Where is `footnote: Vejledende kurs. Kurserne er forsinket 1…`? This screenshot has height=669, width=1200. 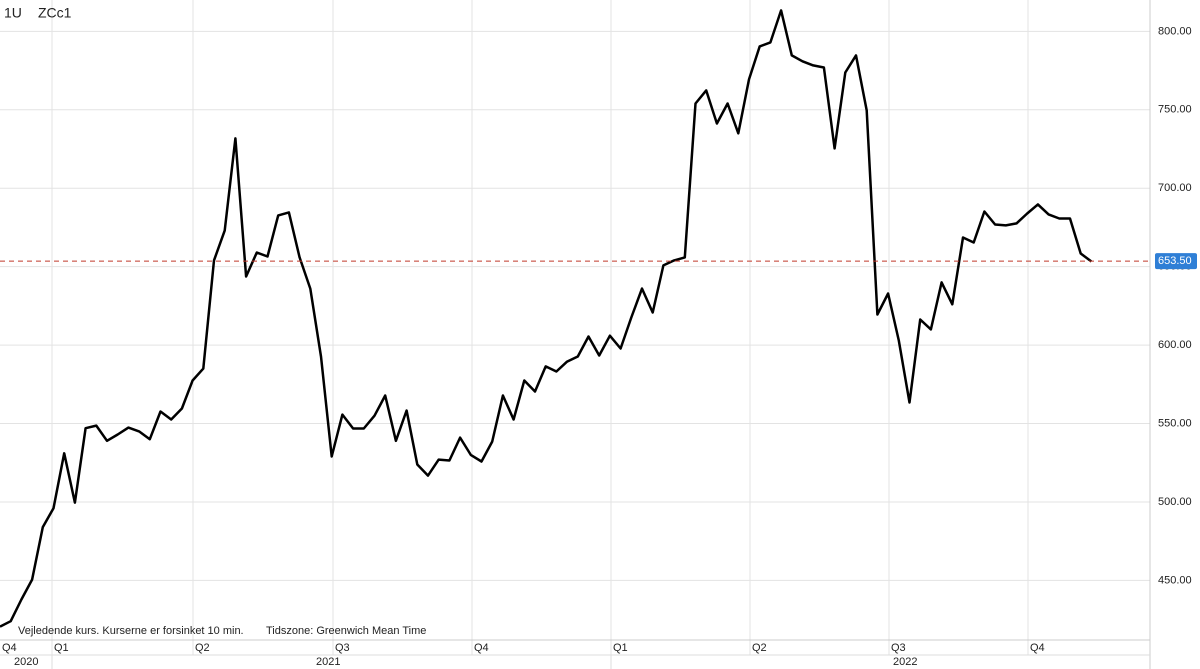
footnote: Vejledende kurs. Kurserne er forsinket 1… is located at coordinates (131, 631).